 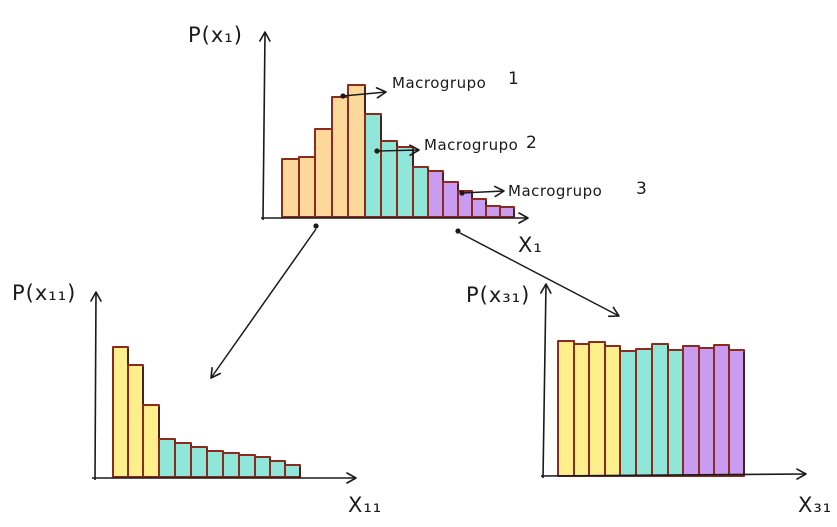 I want to click on top-bars, so click(x=398, y=151).